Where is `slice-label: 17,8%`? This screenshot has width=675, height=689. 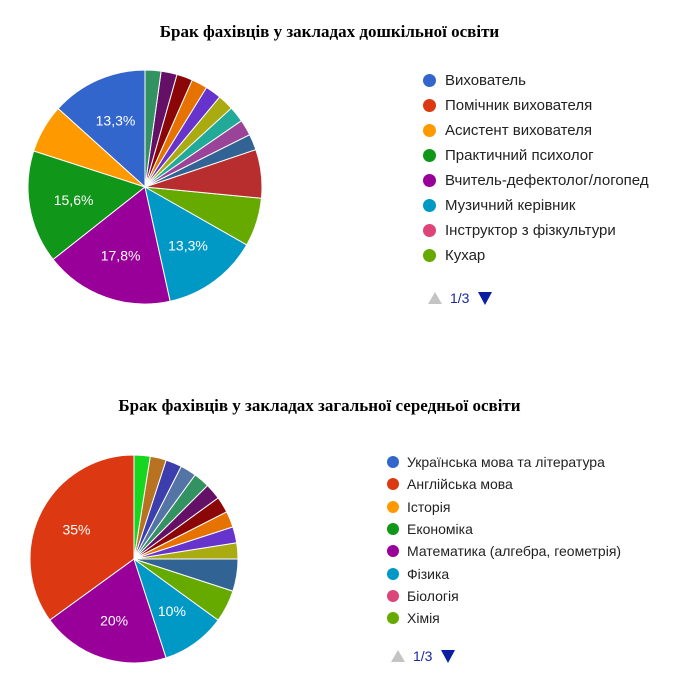
slice-label: 17,8% is located at coordinates (121, 255).